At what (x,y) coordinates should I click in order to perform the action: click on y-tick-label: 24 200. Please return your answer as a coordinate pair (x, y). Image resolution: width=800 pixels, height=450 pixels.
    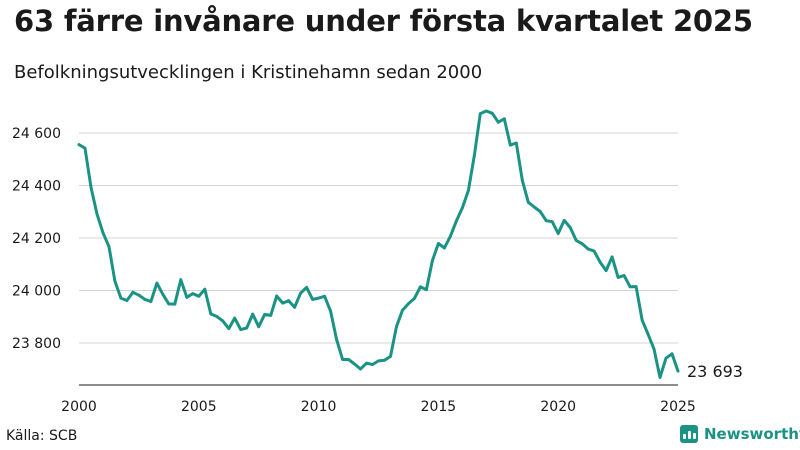
    Looking at the image, I should click on (36, 239).